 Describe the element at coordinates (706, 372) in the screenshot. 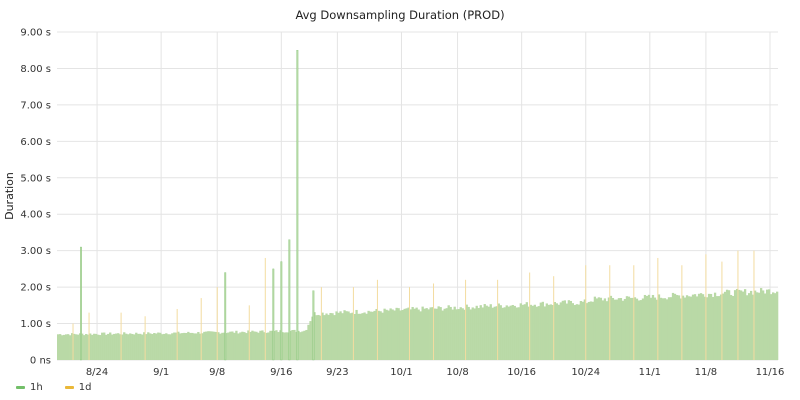

I see `x-tick-label: 11/8` at that location.